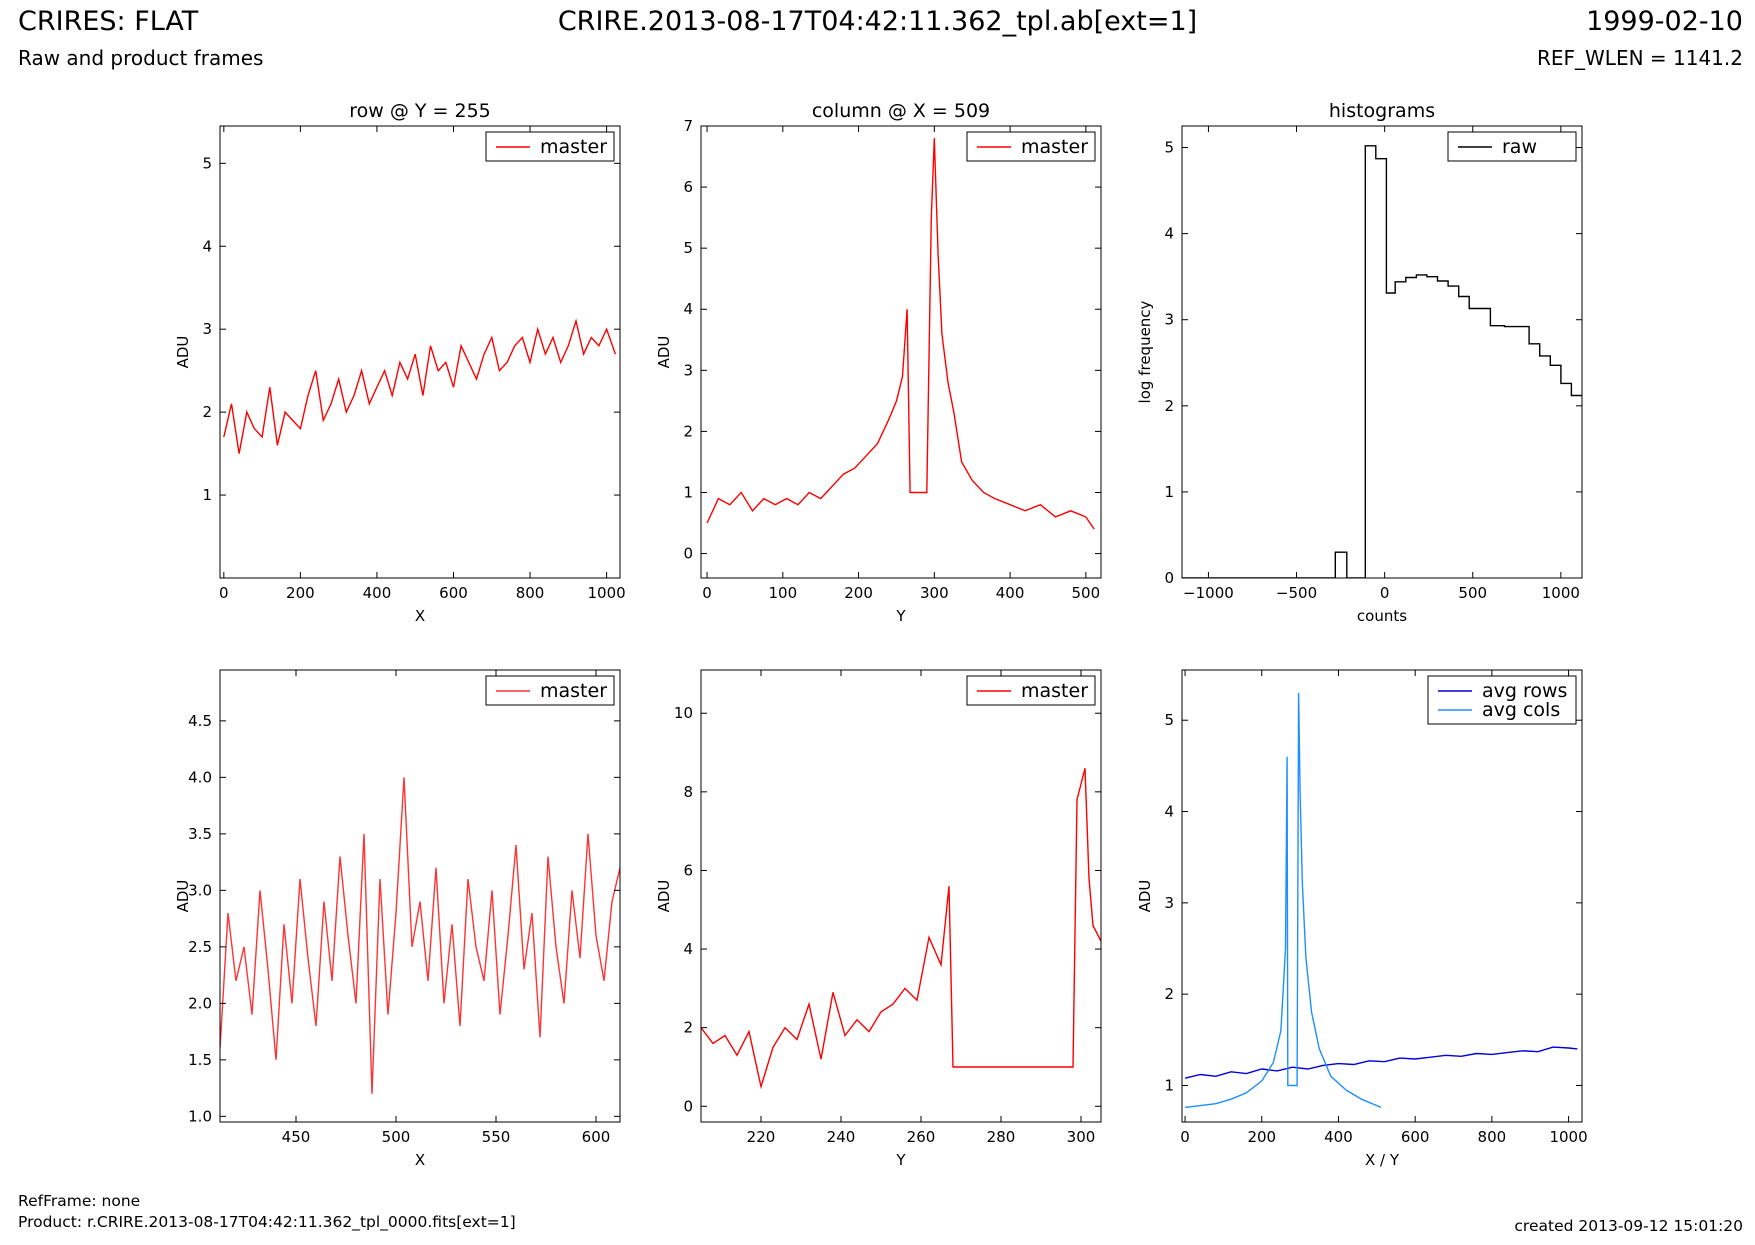  I want to click on ref-wlen-label: REF_WLEN = 1141.2, so click(1639, 58).